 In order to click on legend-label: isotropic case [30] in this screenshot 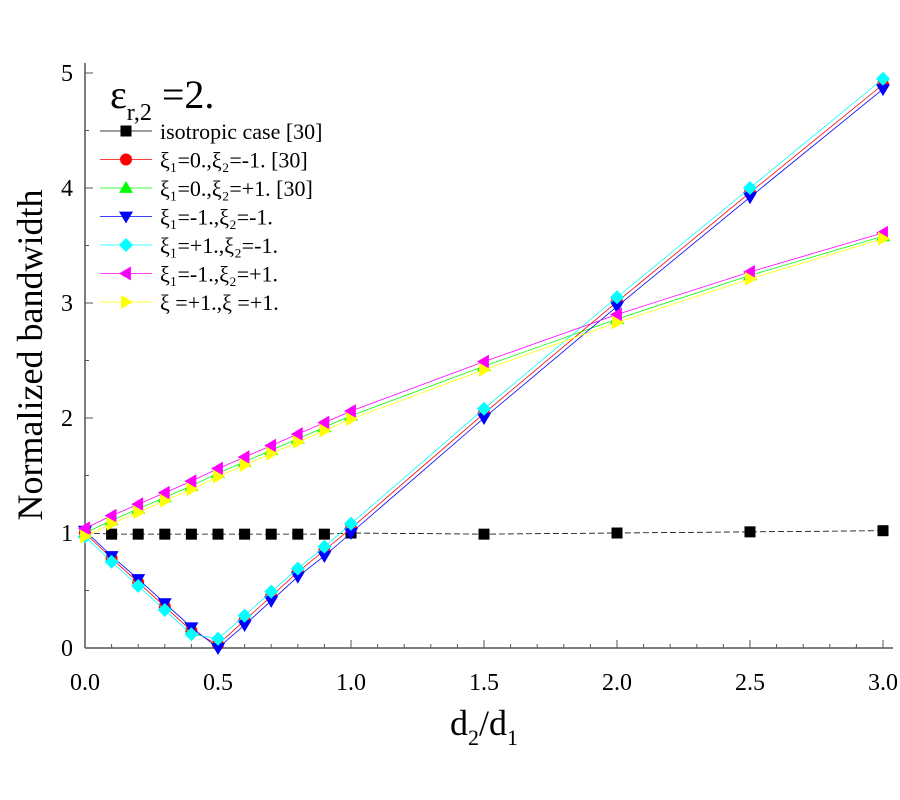, I will do `click(241, 131)`.